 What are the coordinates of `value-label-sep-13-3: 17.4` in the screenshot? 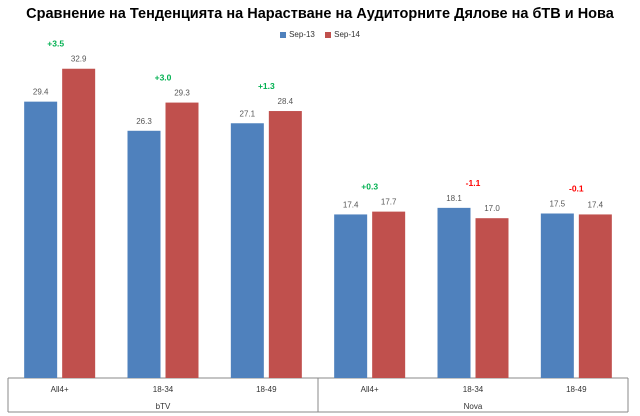 It's located at (351, 204).